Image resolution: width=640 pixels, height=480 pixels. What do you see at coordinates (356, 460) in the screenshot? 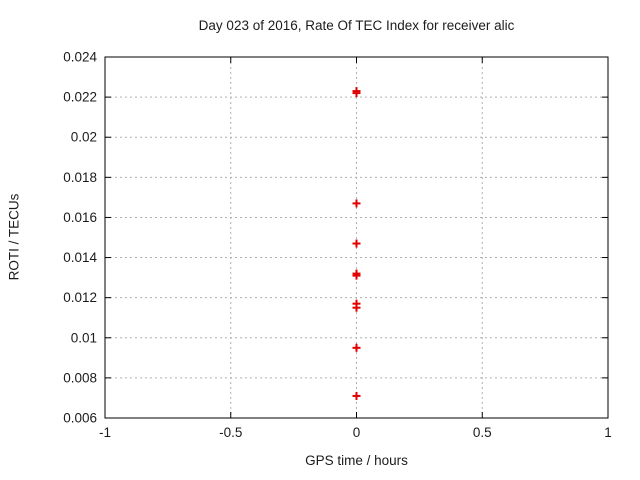
I see `x-axis-label: GPS time / hours` at bounding box center [356, 460].